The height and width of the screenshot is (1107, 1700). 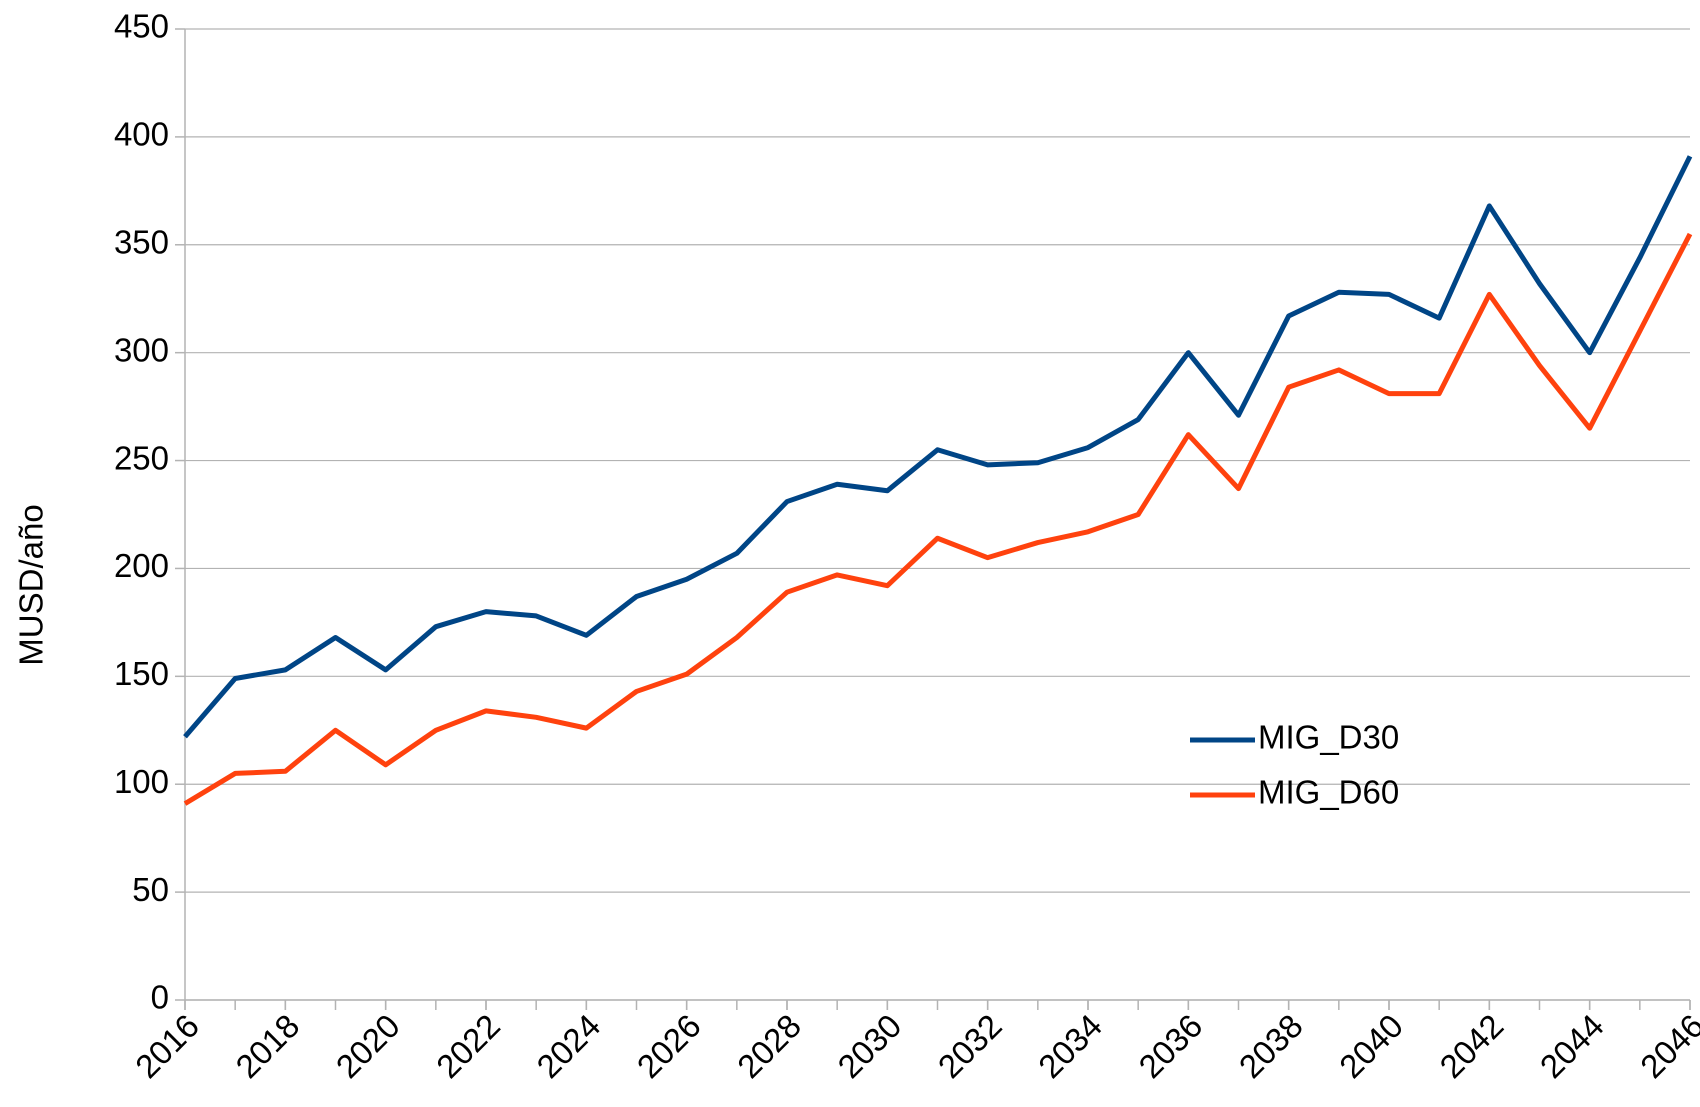 What do you see at coordinates (141, 781) in the screenshot?
I see `y-tick-label: 100` at bounding box center [141, 781].